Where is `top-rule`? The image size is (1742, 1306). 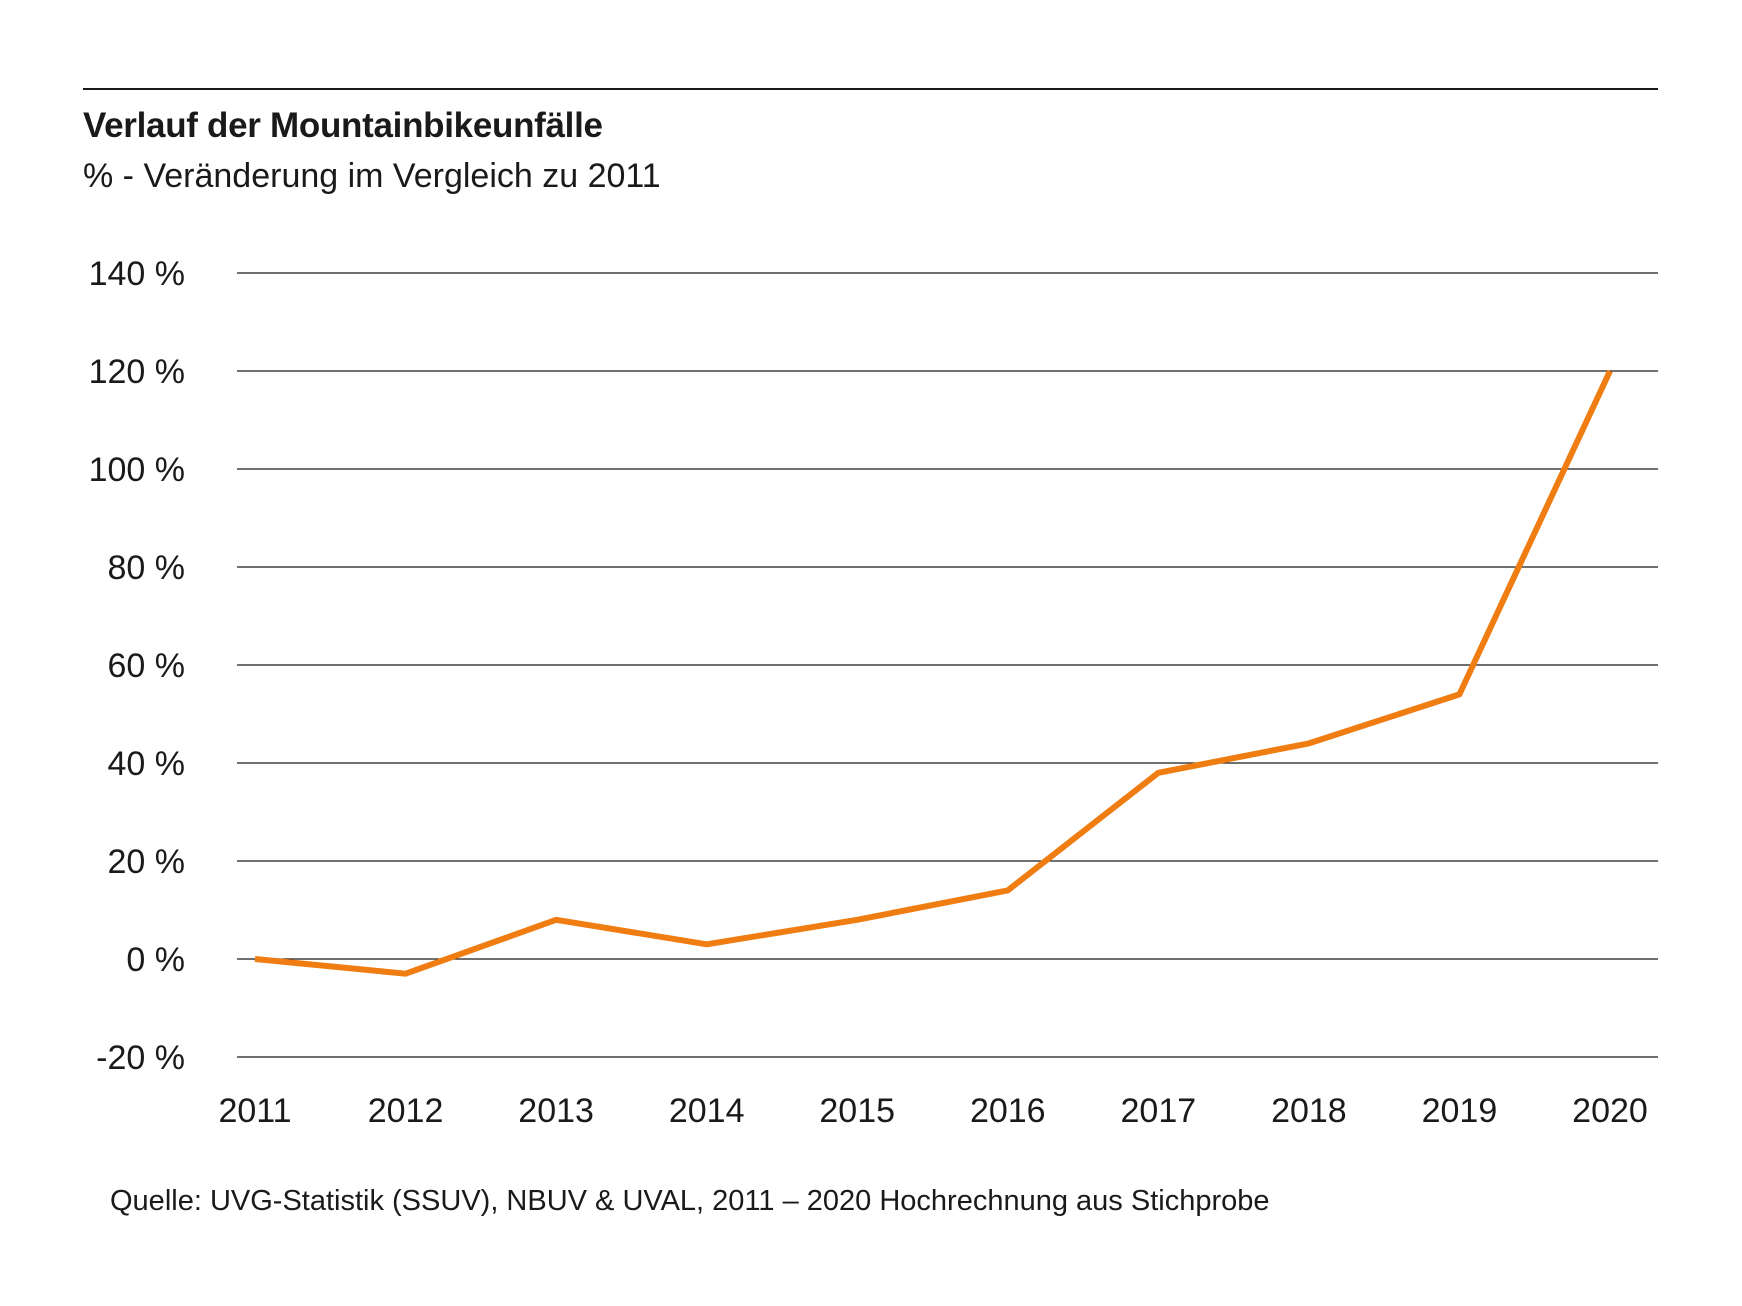 top-rule is located at coordinates (870, 89).